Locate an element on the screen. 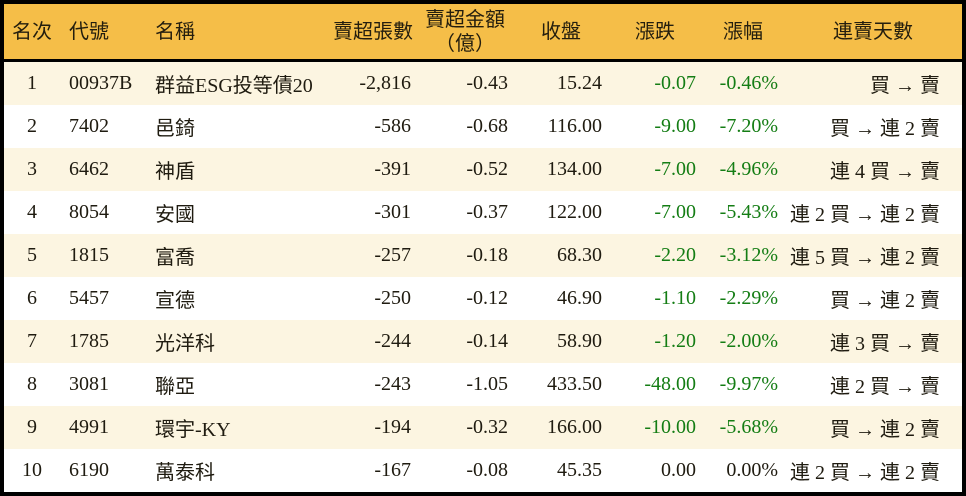  cell-rank: 6 is located at coordinates (32, 298).